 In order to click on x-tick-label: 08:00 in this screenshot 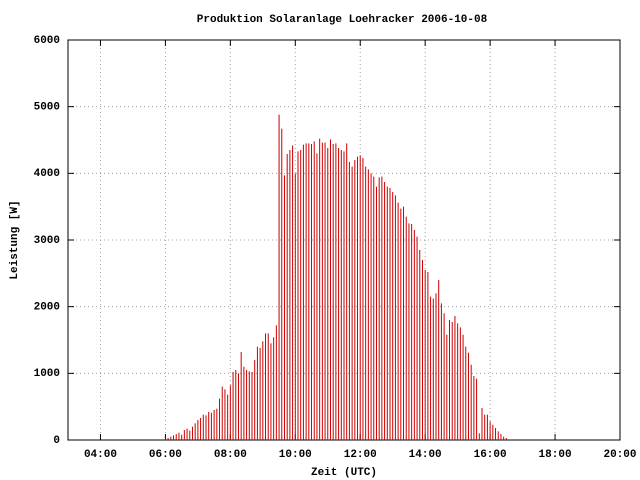, I will do `click(230, 455)`.